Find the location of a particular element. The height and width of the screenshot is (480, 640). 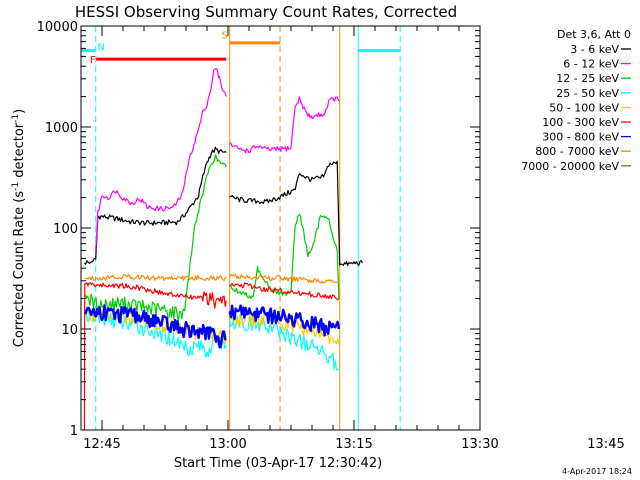

flag-label: N is located at coordinates (100, 47).